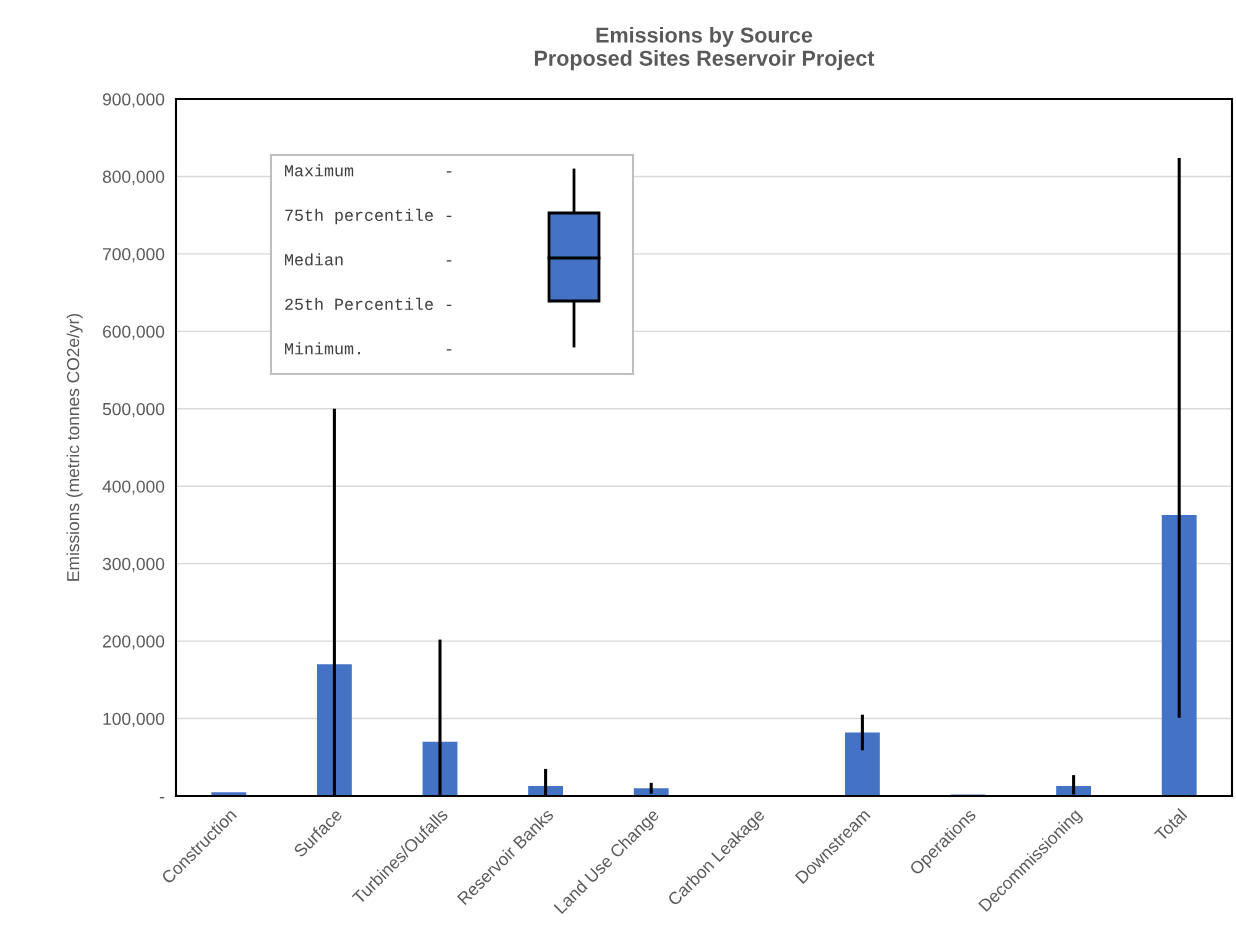 Image resolution: width=1236 pixels, height=932 pixels. I want to click on y-tick-label: 700,000, so click(134, 255).